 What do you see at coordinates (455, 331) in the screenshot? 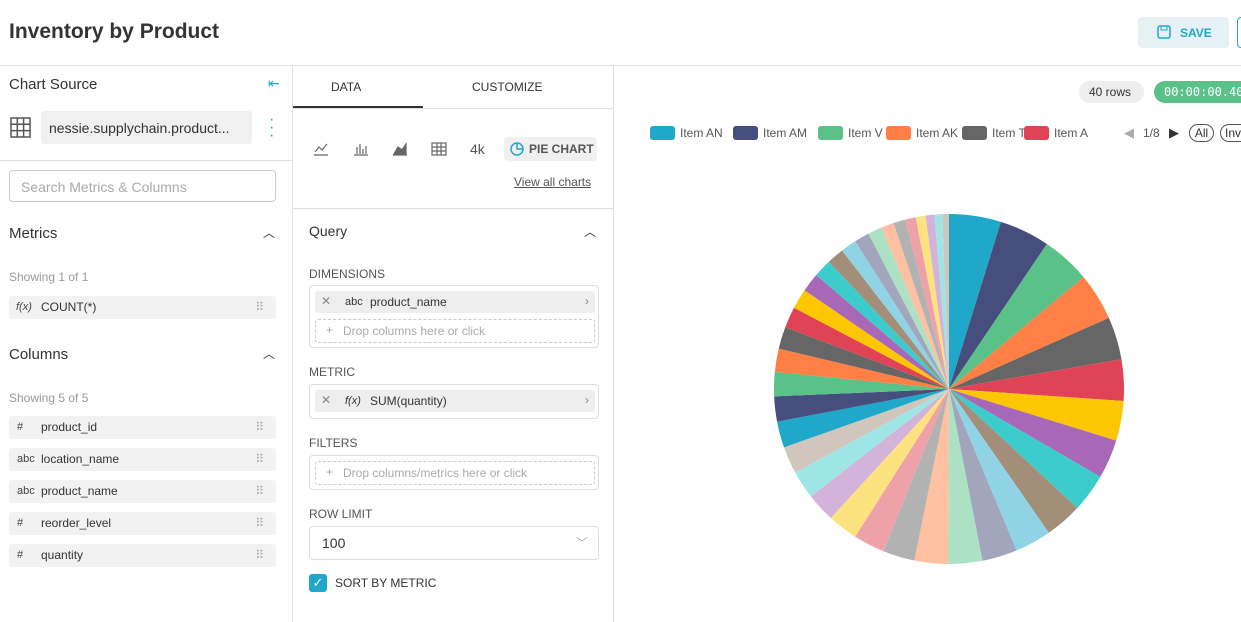
I see `drop-zone: + Drop columns here or click` at bounding box center [455, 331].